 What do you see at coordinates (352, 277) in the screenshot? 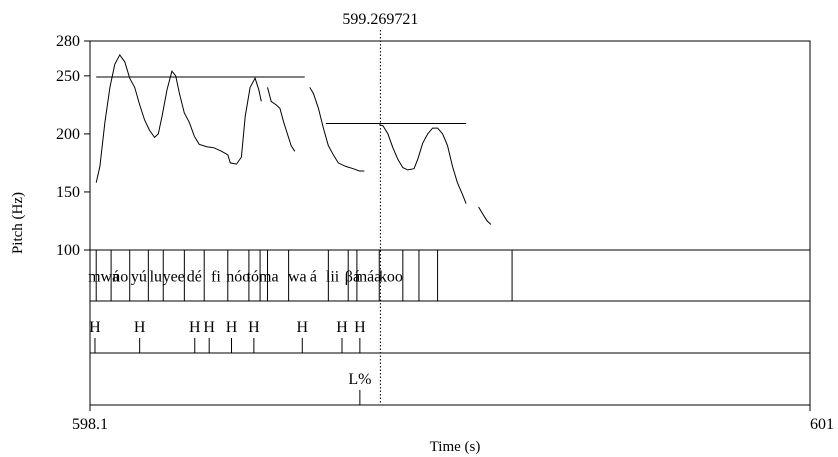
I see `word-label: βá` at bounding box center [352, 277].